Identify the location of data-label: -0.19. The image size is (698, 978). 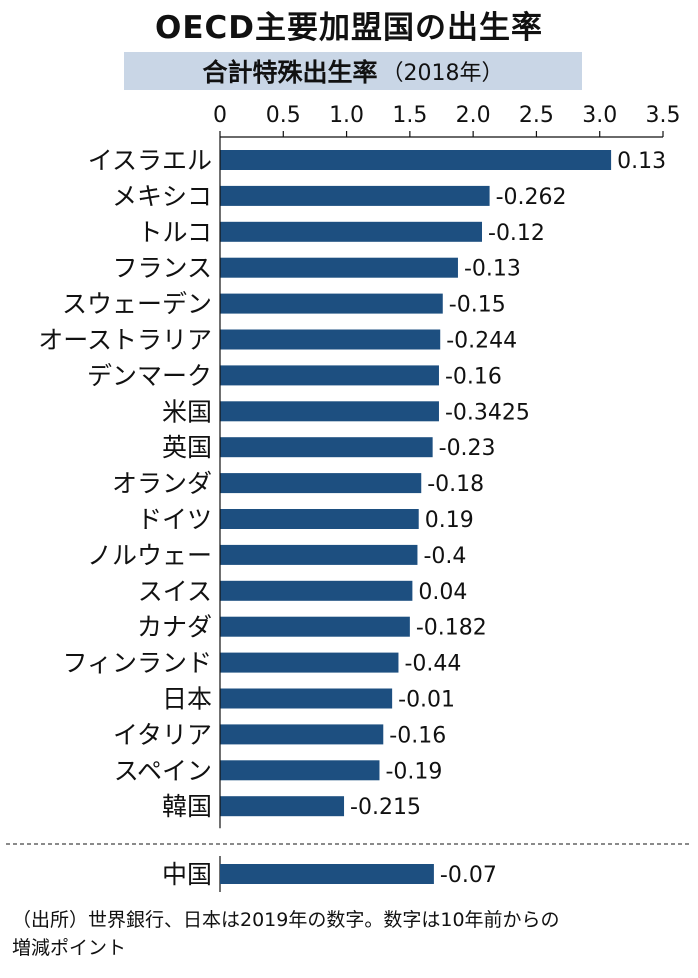
(413, 771).